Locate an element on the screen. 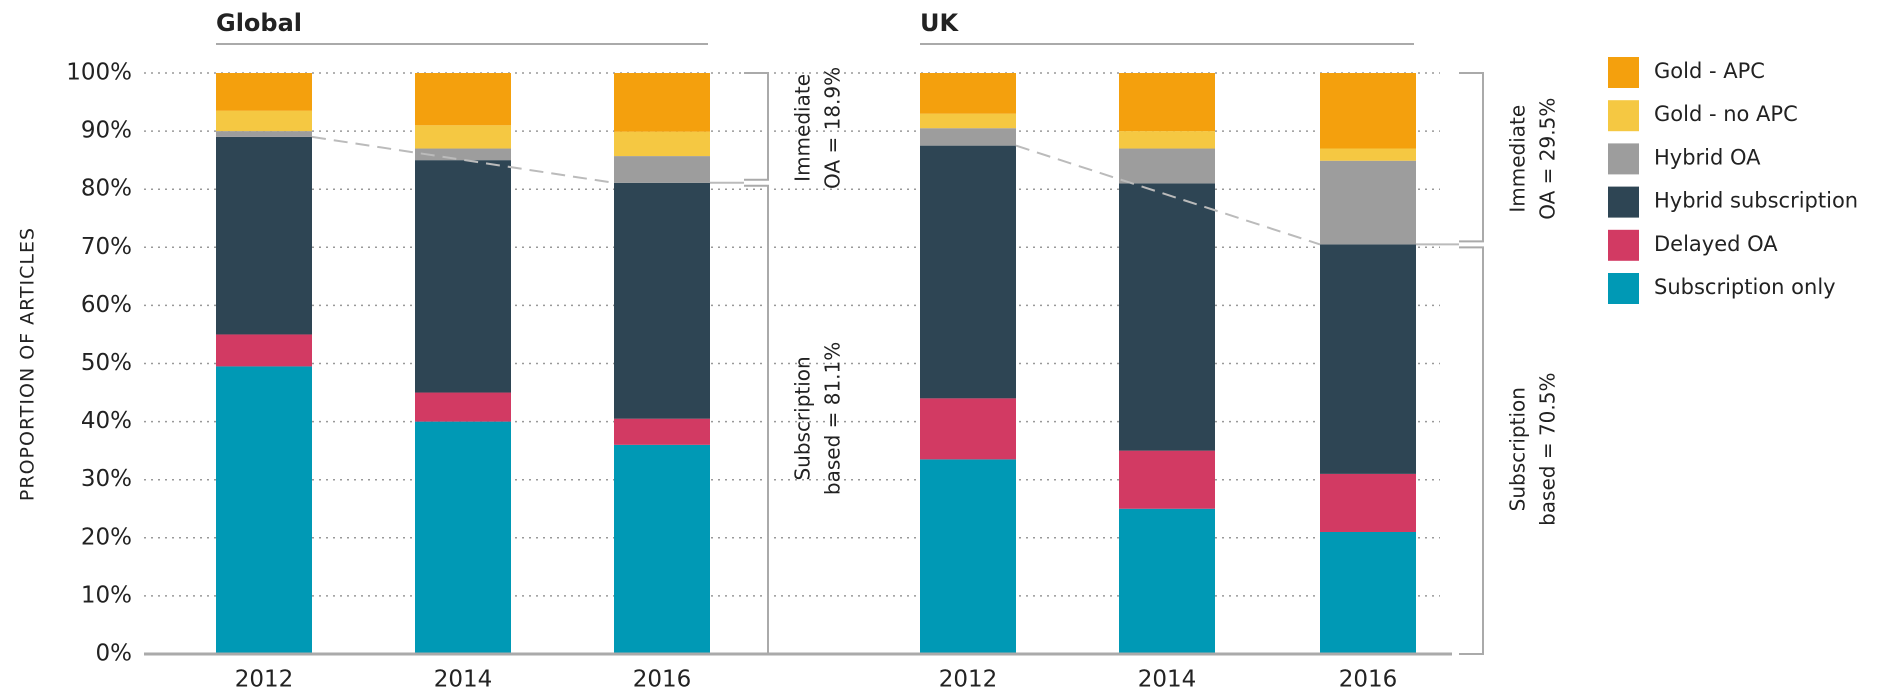 Image resolution: width=1880 pixels, height=695 pixels. y-tick-label: 10% is located at coordinates (106, 595).